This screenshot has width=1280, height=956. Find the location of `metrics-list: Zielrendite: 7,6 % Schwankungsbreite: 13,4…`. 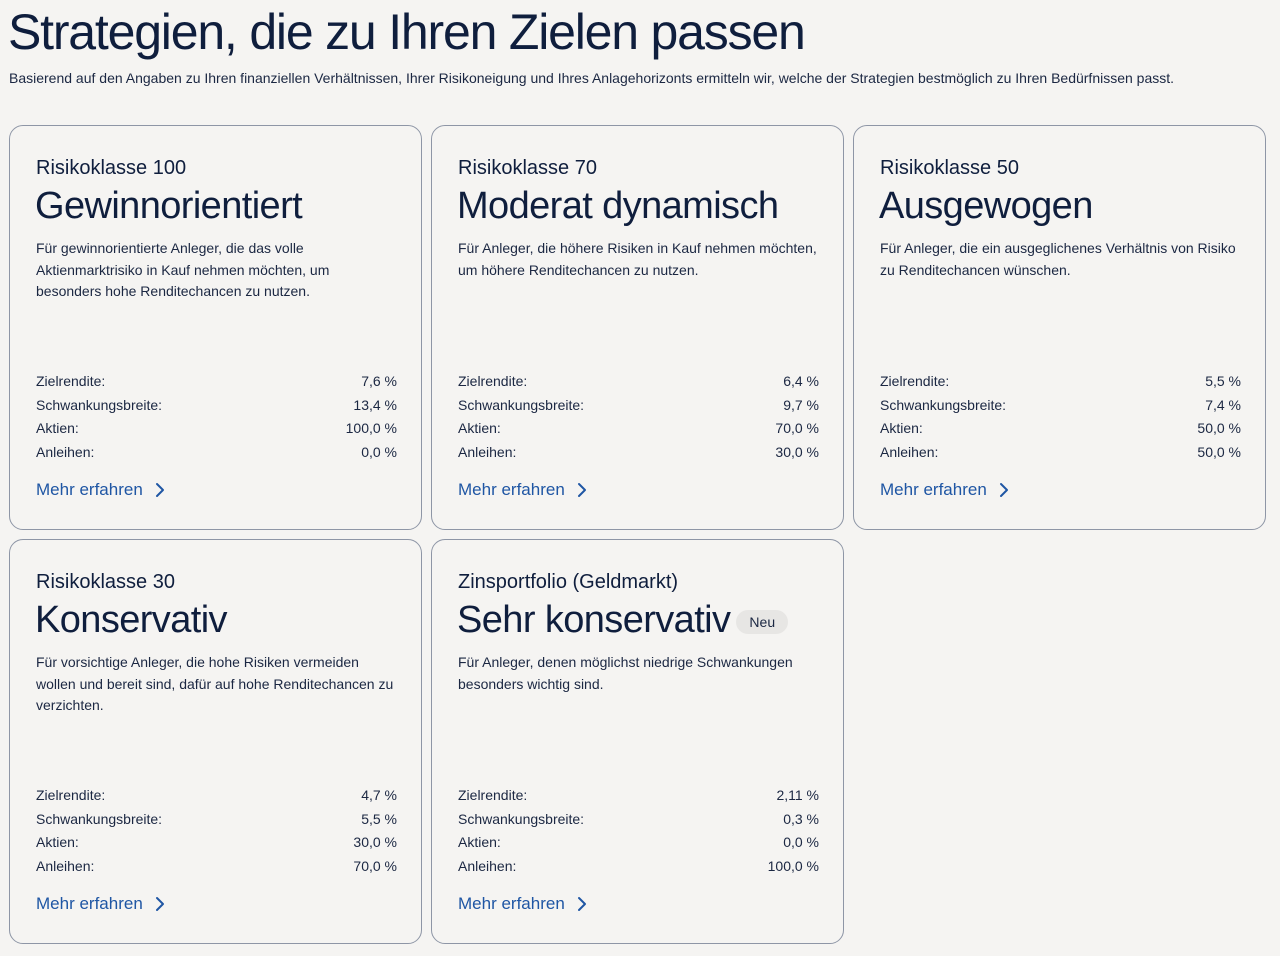

metrics-list: Zielrendite: 7,6 % Schwankungsbreite: 13,4… is located at coordinates (216, 417).